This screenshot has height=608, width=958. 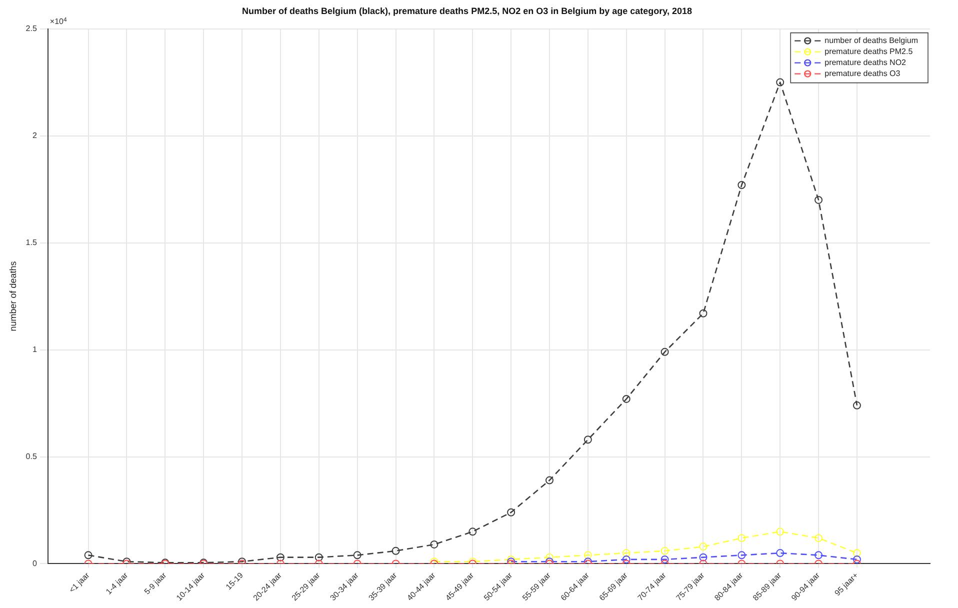 I want to click on y-tick-label: 1, so click(x=35, y=349).